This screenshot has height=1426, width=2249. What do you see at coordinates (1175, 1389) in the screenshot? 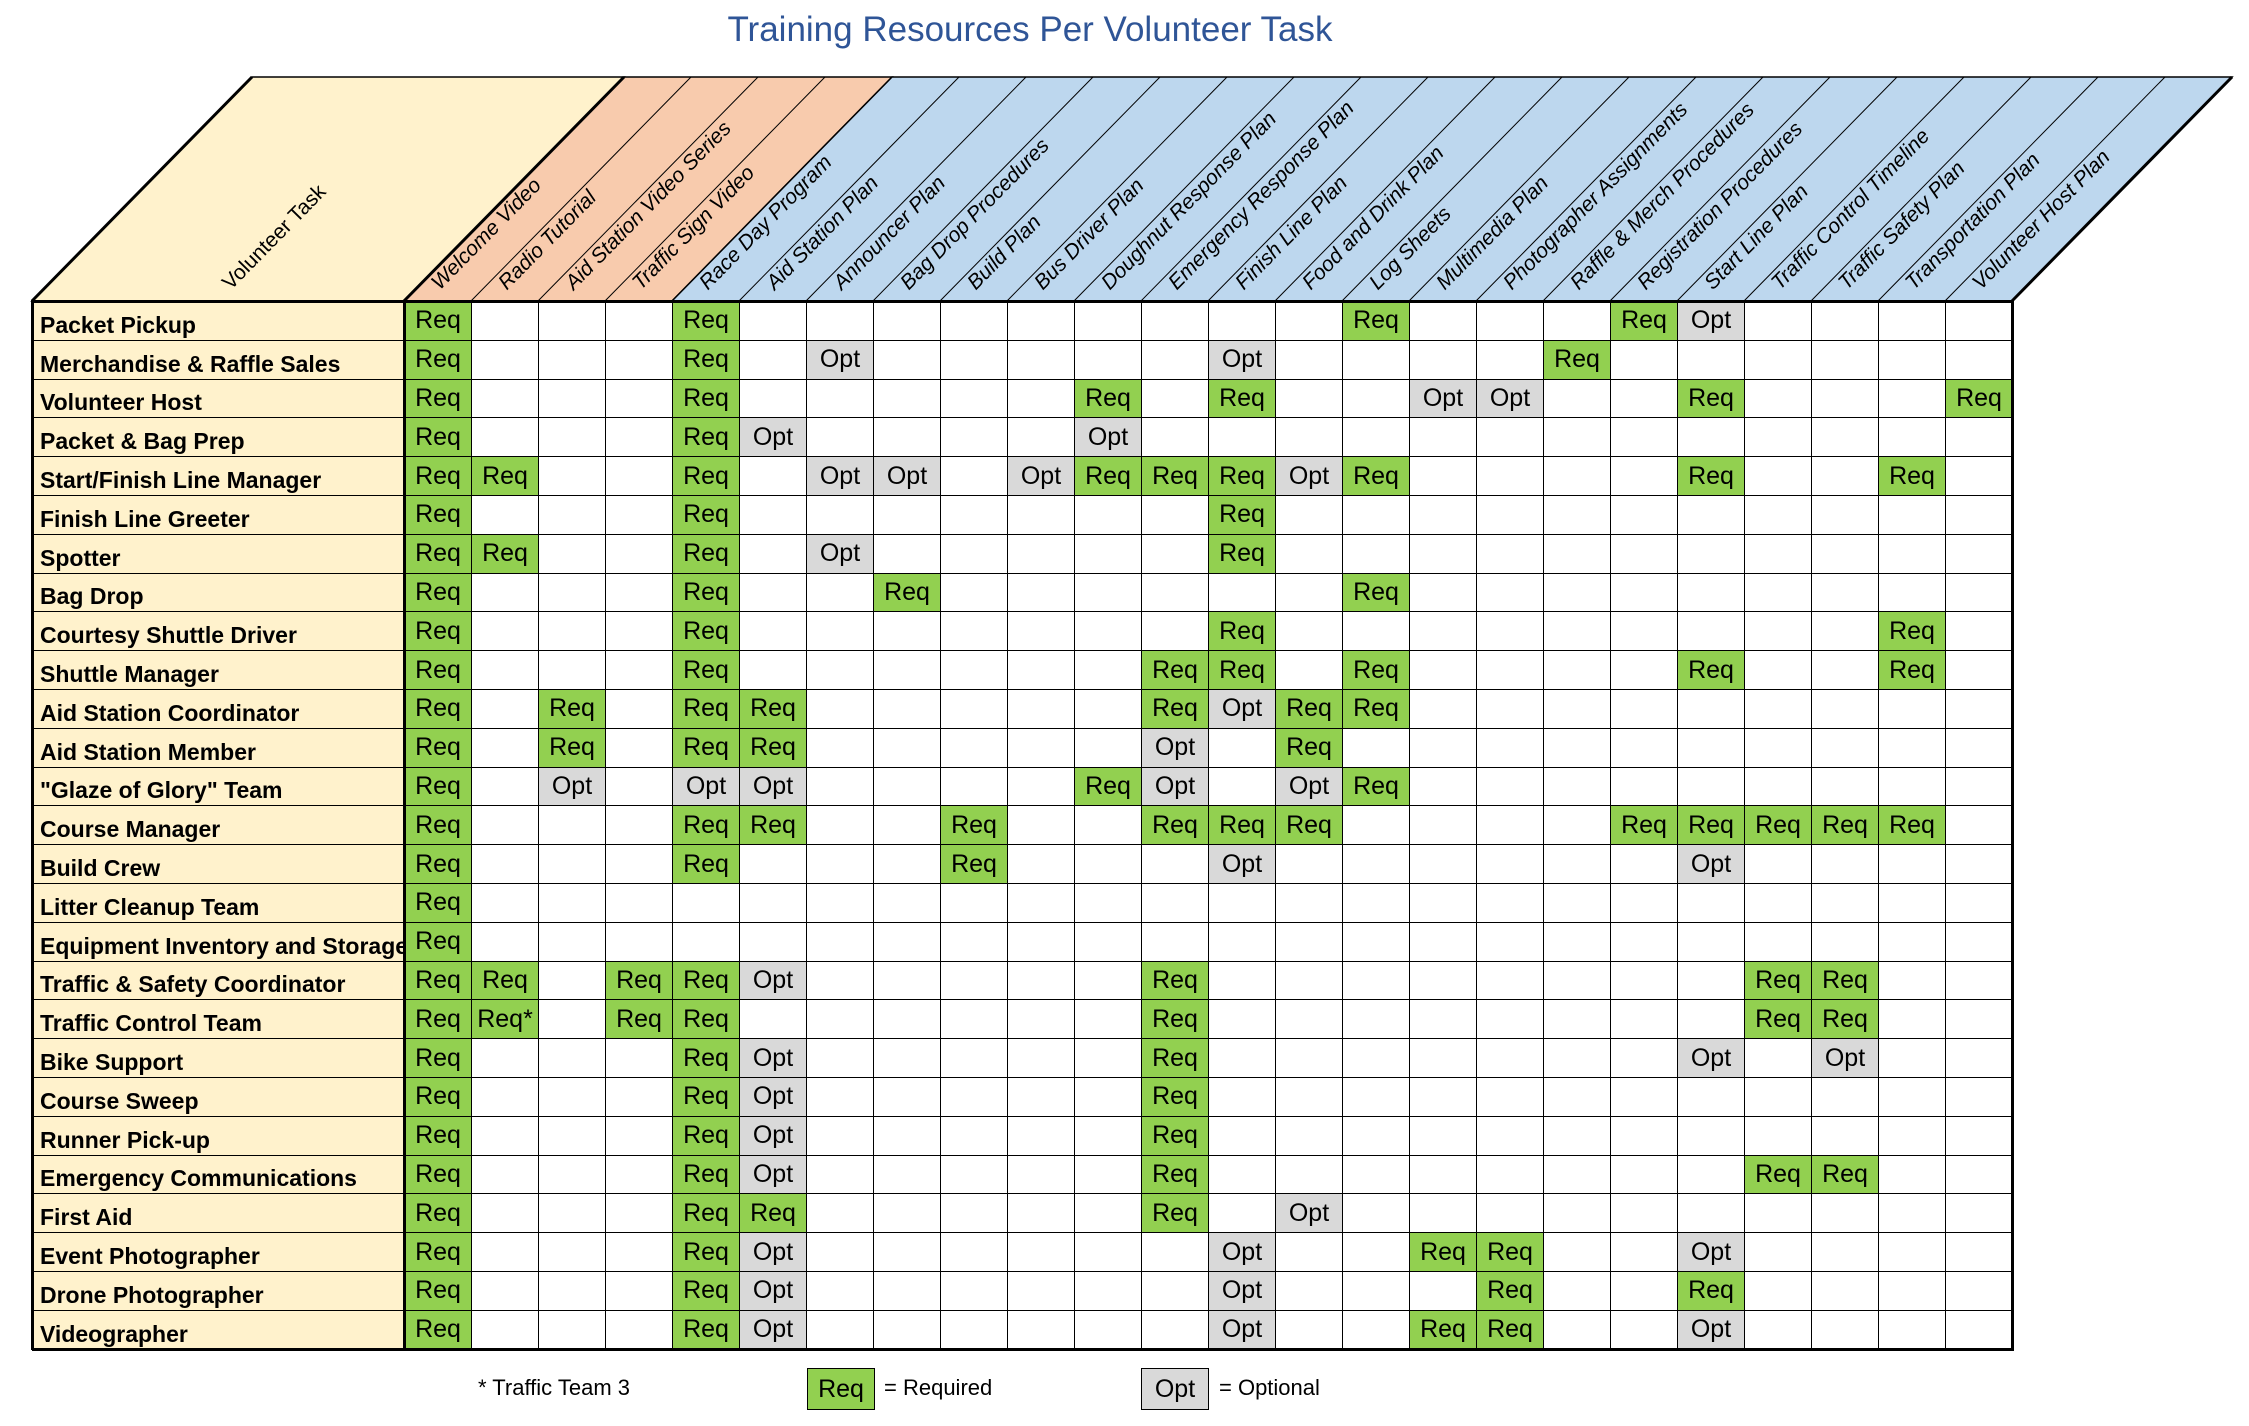
I see `legend-opt-swatch: Opt` at bounding box center [1175, 1389].